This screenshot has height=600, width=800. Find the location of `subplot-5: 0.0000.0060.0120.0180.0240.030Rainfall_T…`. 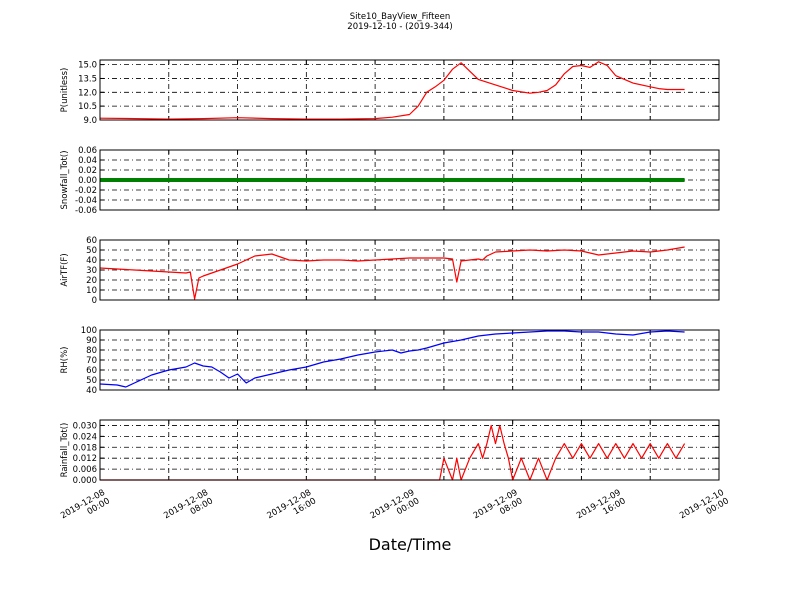

subplot-5: 0.0000.0060.0120.0180.0240.030Rainfall_T… is located at coordinates (390, 452).